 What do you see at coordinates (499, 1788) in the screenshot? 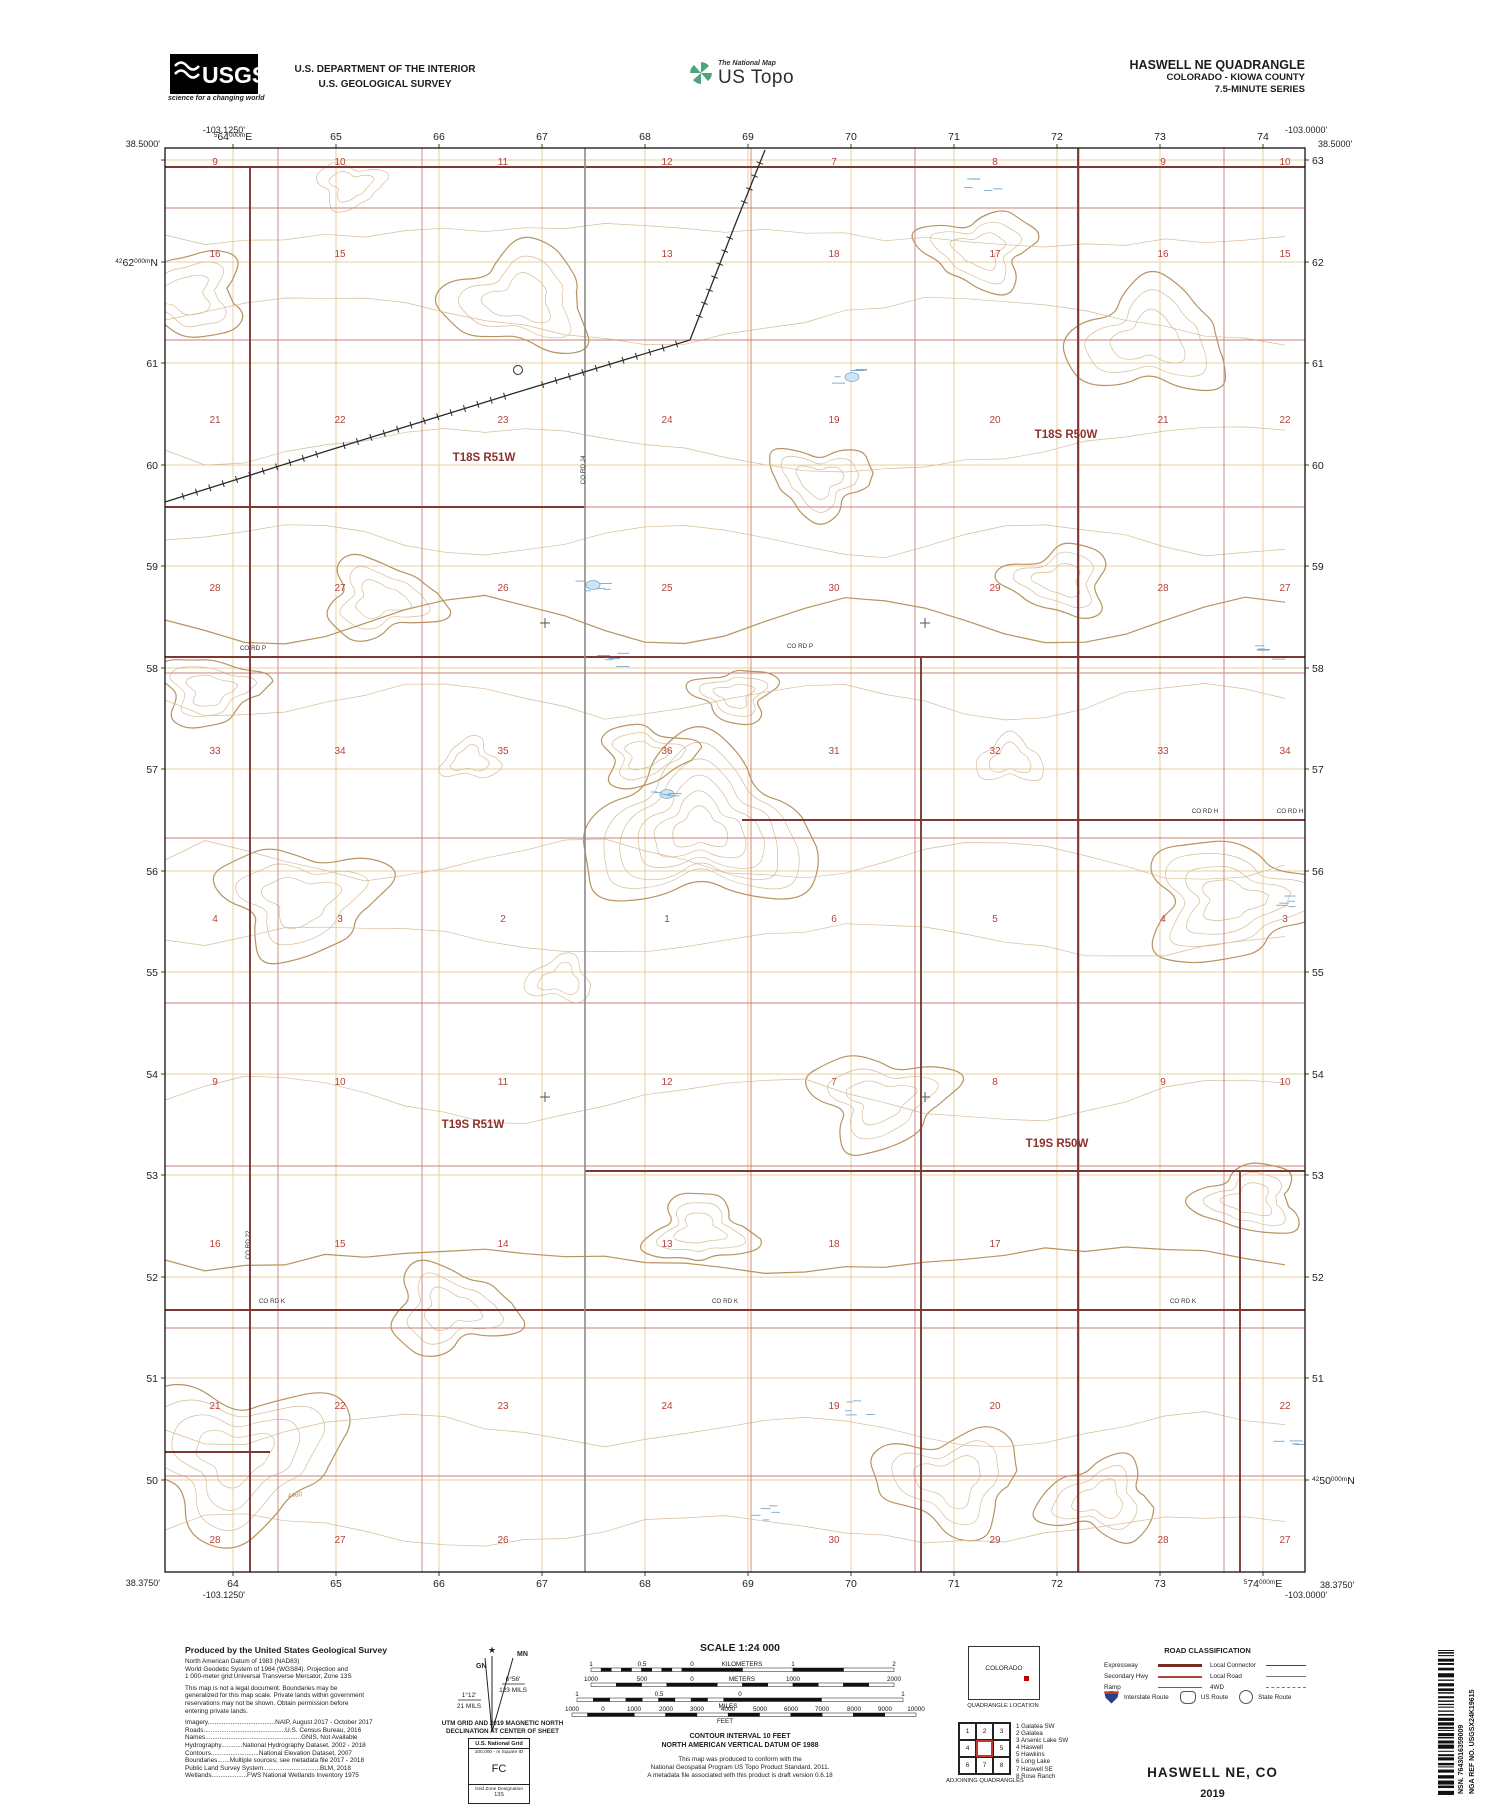
I see `usng-zone-label: Grid Zone Designation` at bounding box center [499, 1788].